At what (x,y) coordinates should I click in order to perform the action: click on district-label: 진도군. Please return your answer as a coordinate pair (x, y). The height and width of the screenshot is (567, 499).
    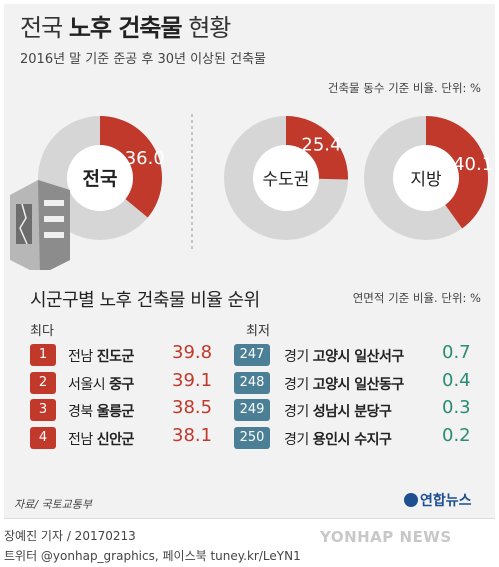
    Looking at the image, I should click on (115, 357).